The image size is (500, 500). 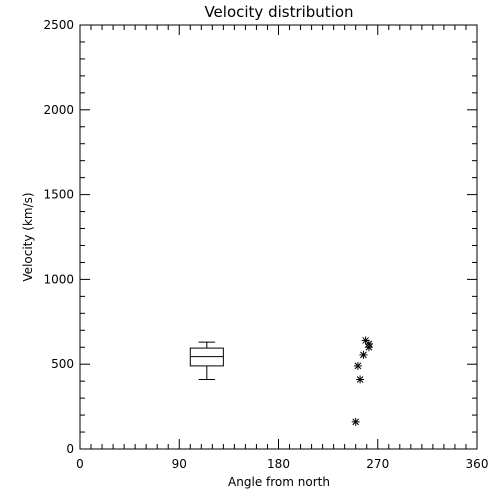 What do you see at coordinates (477, 464) in the screenshot?
I see `x-tick-label: 360` at bounding box center [477, 464].